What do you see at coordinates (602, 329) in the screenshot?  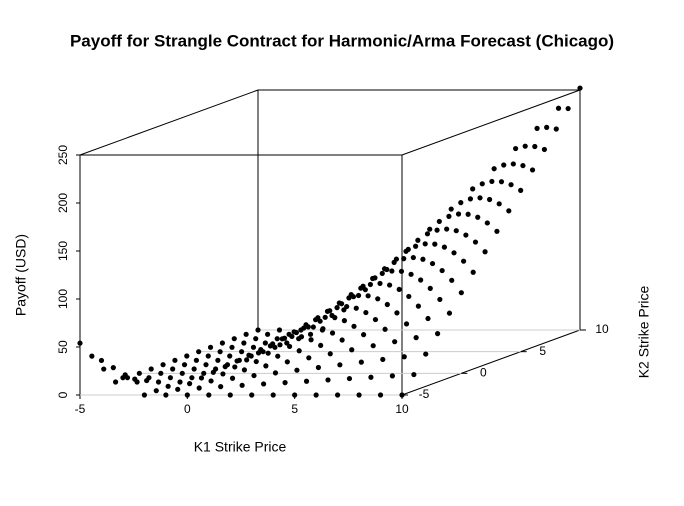 I see `y-tick-label: 10` at bounding box center [602, 329].